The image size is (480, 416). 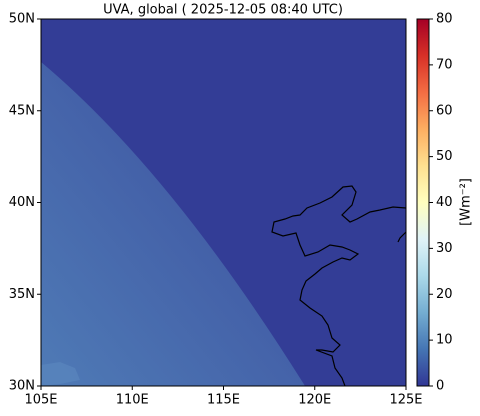 I want to click on y-tick-label: 45N, so click(x=22, y=110).